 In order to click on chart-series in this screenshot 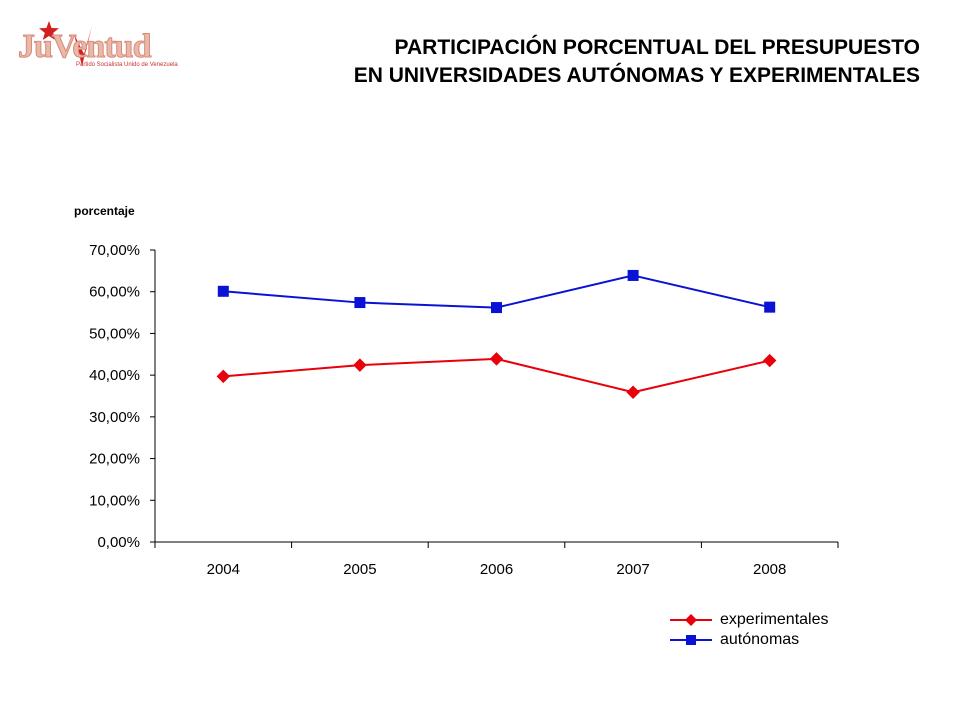, I will do `click(496, 334)`.